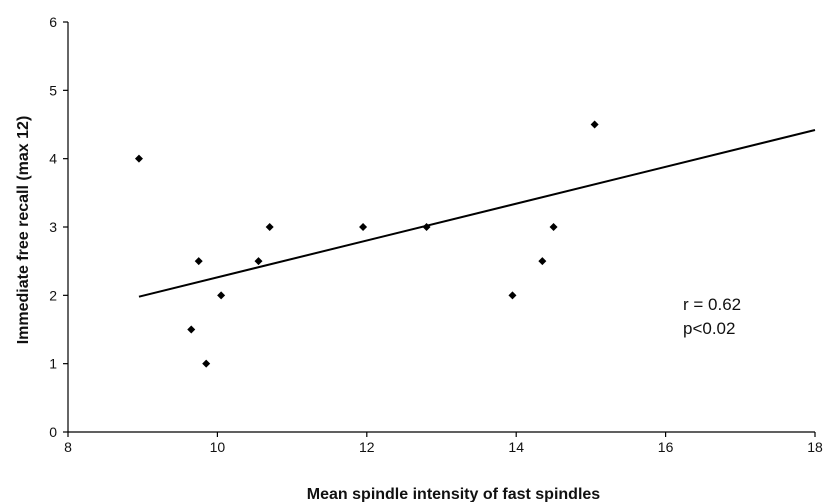 The image size is (825, 502). Describe the element at coordinates (58, 227) in the screenshot. I see `y-ticks: 0 1 2 3 4 5 6` at that location.